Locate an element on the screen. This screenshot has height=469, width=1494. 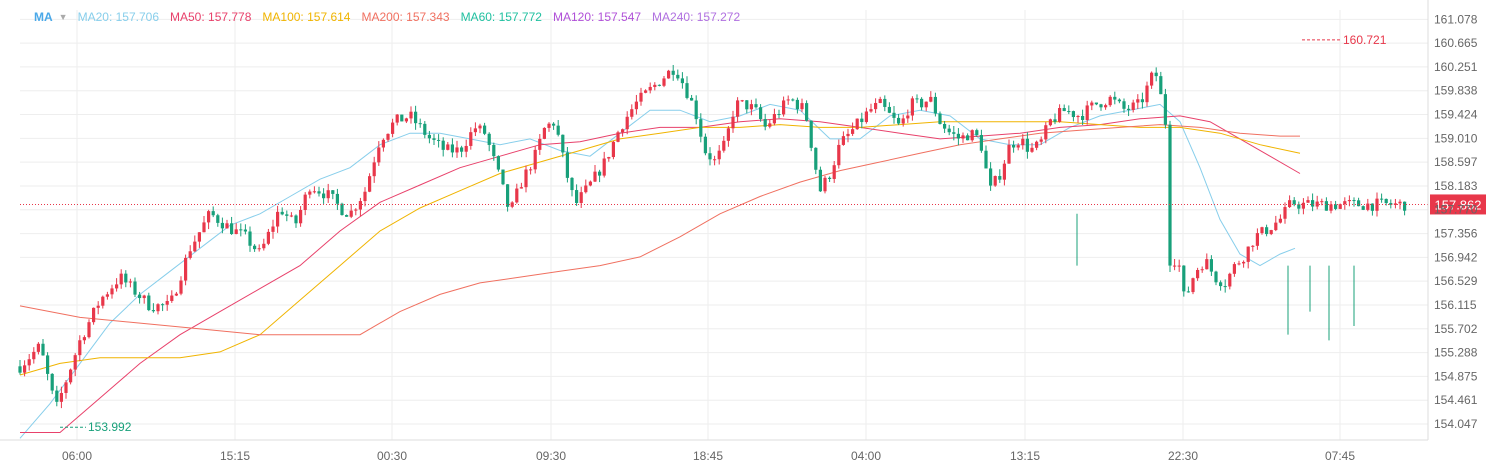
legend-item-ma20: MA20: 157.706 is located at coordinates (118, 17).